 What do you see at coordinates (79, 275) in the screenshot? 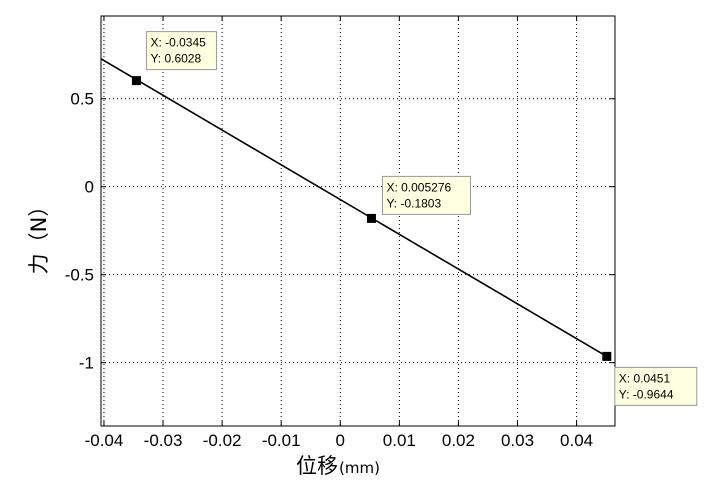
I see `y-tick-label: -0.5` at bounding box center [79, 275].